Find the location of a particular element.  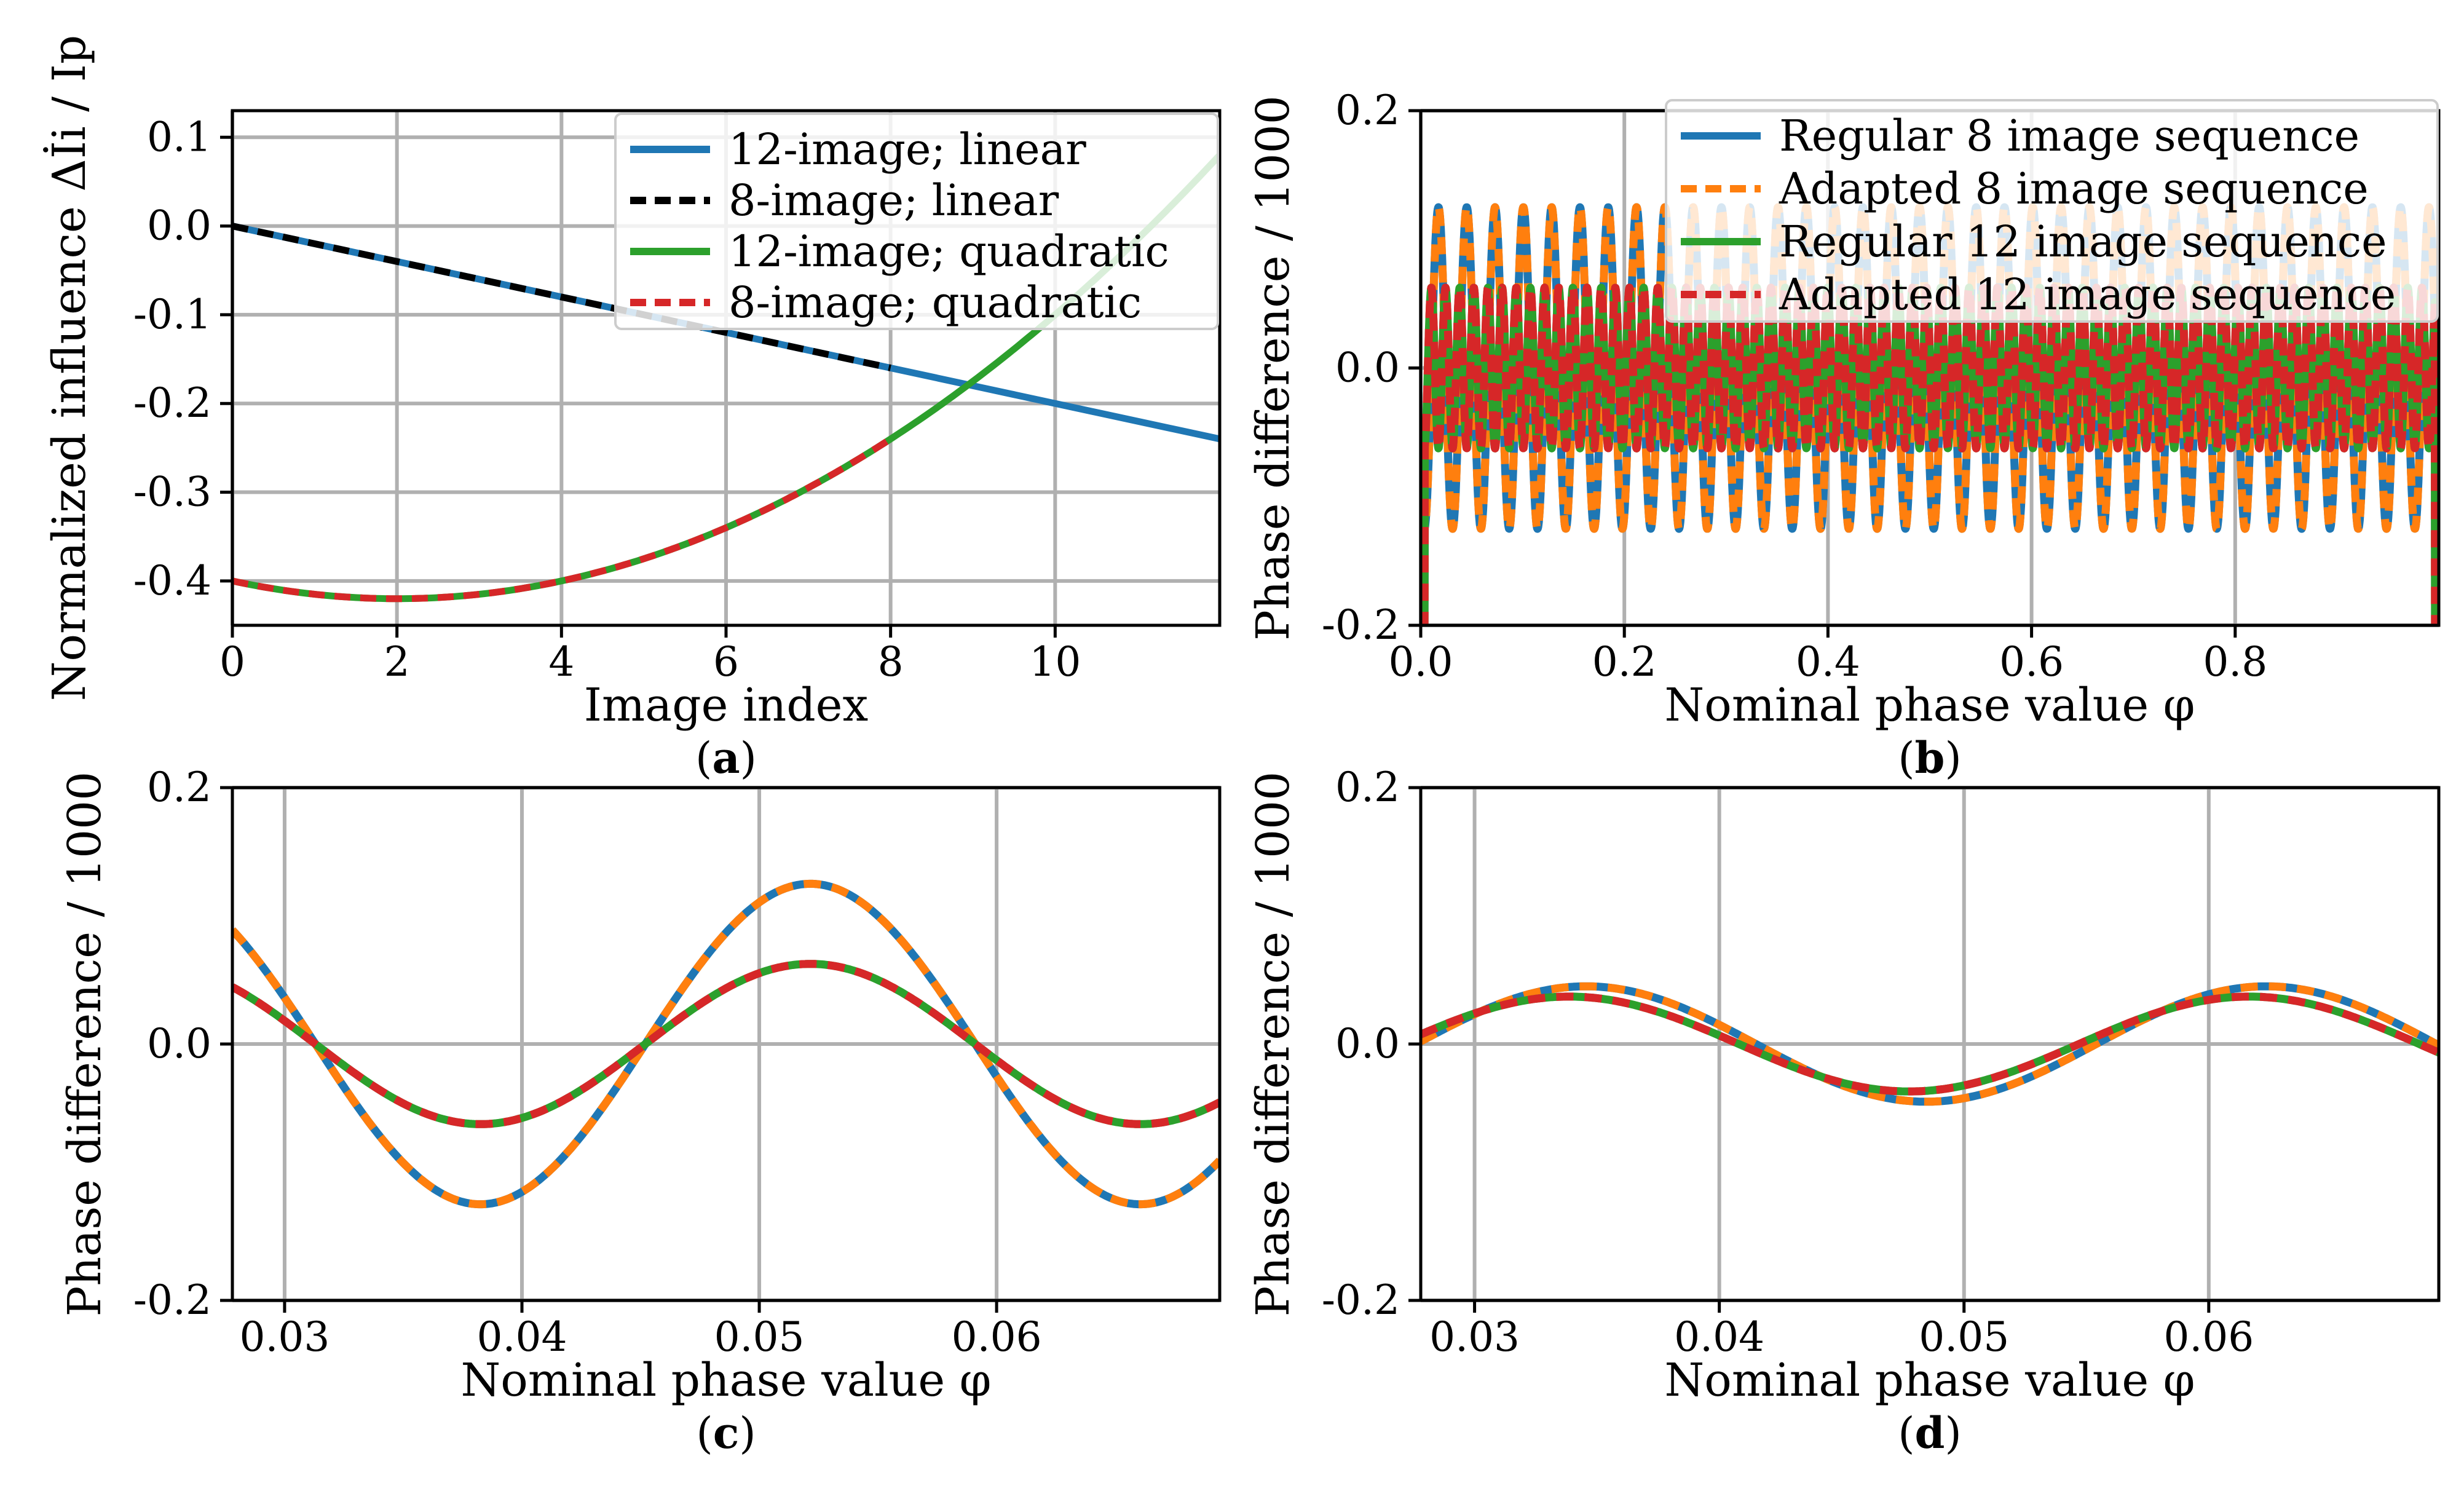

series-line-green is located at coordinates (1930, 454).